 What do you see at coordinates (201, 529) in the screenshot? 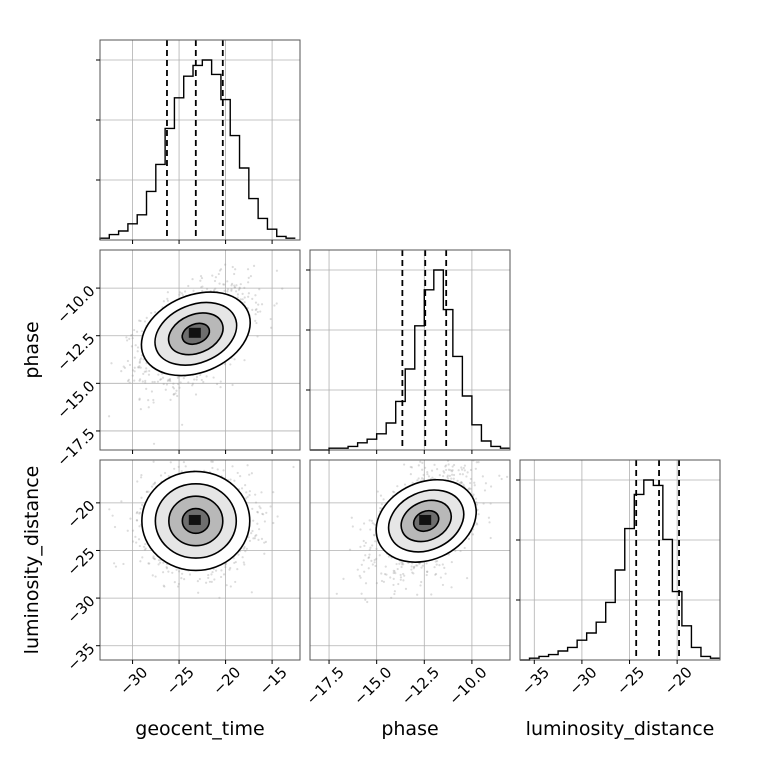
I see `scatter-geocent-time-vs-luminosity-distance` at bounding box center [201, 529].